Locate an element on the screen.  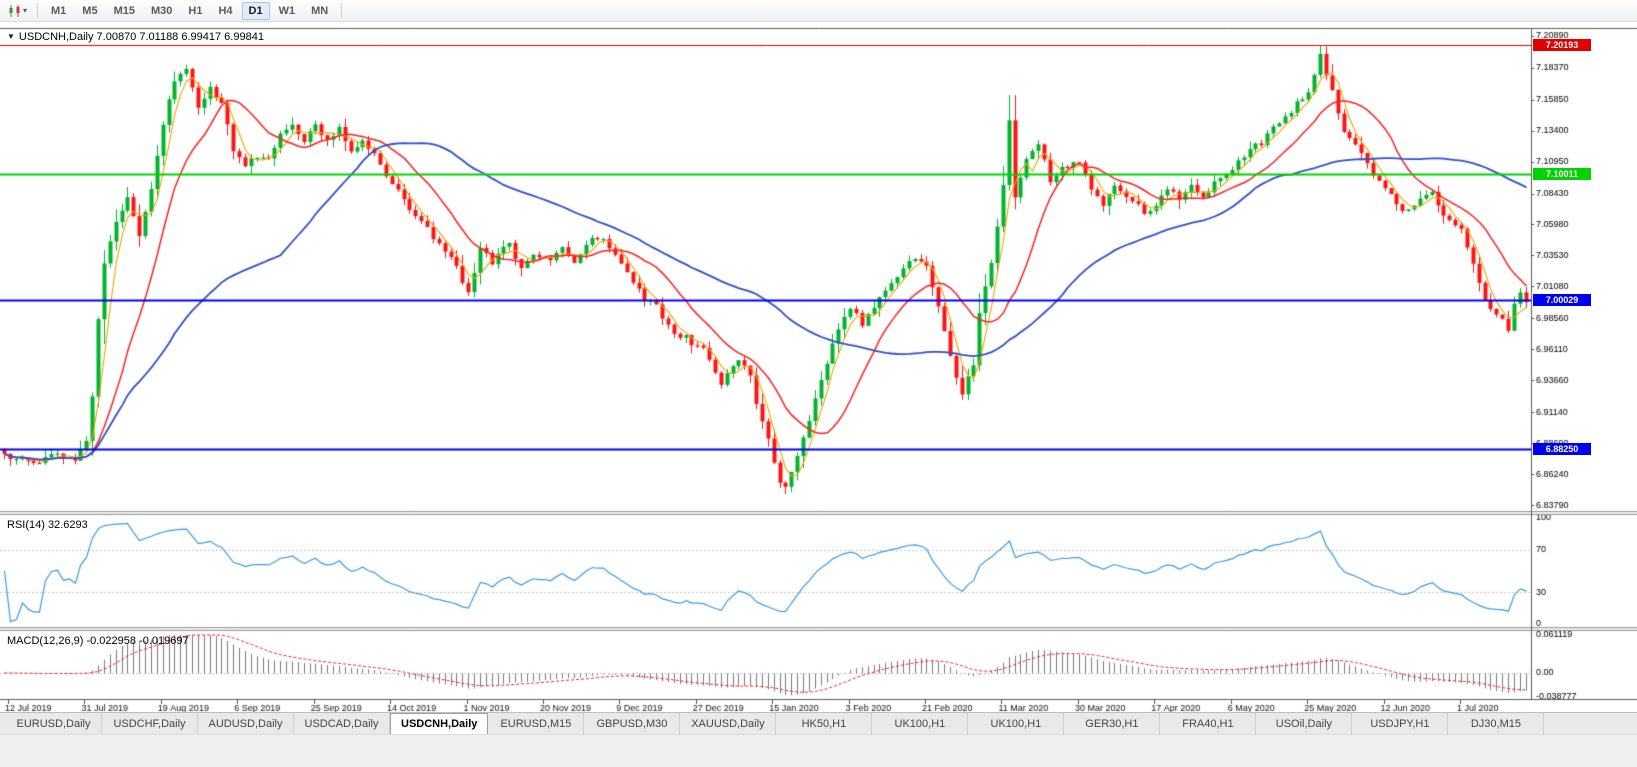
chart-tab-hk50-h1: HK50,H1 is located at coordinates (824, 723).